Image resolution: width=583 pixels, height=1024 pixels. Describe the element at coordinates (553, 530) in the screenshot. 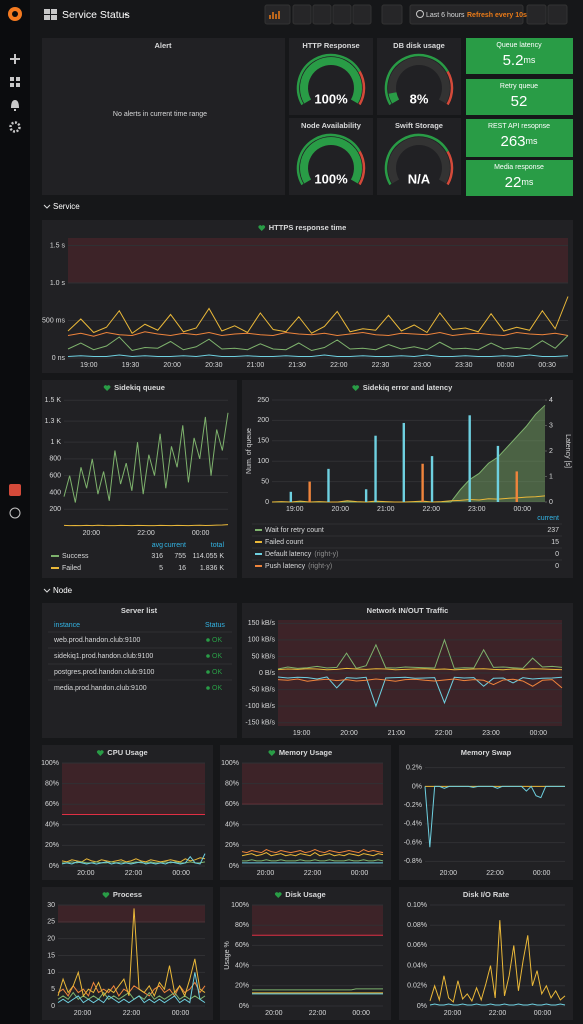

I see `legend-value: 237` at that location.